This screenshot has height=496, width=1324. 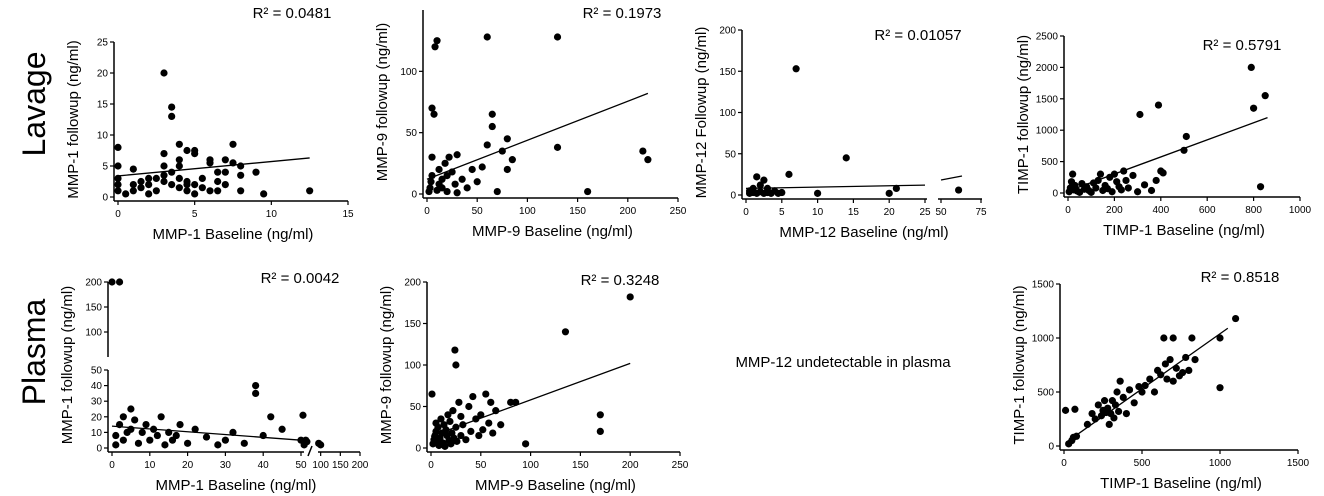 What do you see at coordinates (195, 214) in the screenshot?
I see `x-tick-label: 5` at bounding box center [195, 214].